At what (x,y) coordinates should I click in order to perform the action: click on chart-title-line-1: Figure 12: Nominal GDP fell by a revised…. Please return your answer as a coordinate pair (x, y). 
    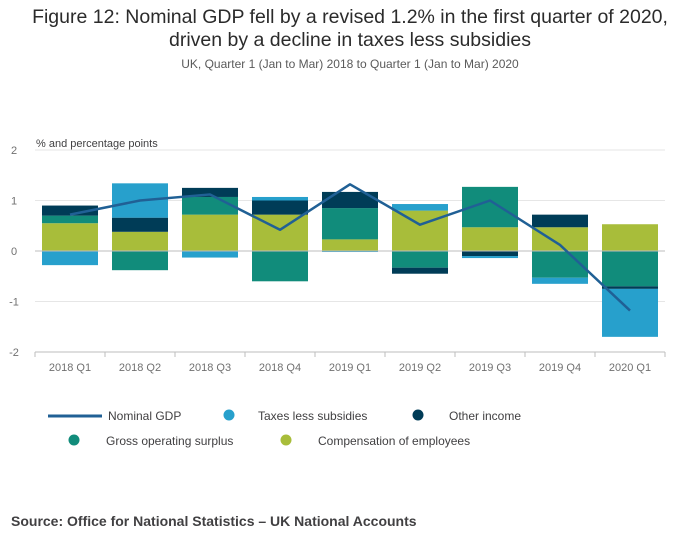
    Looking at the image, I should click on (350, 17).